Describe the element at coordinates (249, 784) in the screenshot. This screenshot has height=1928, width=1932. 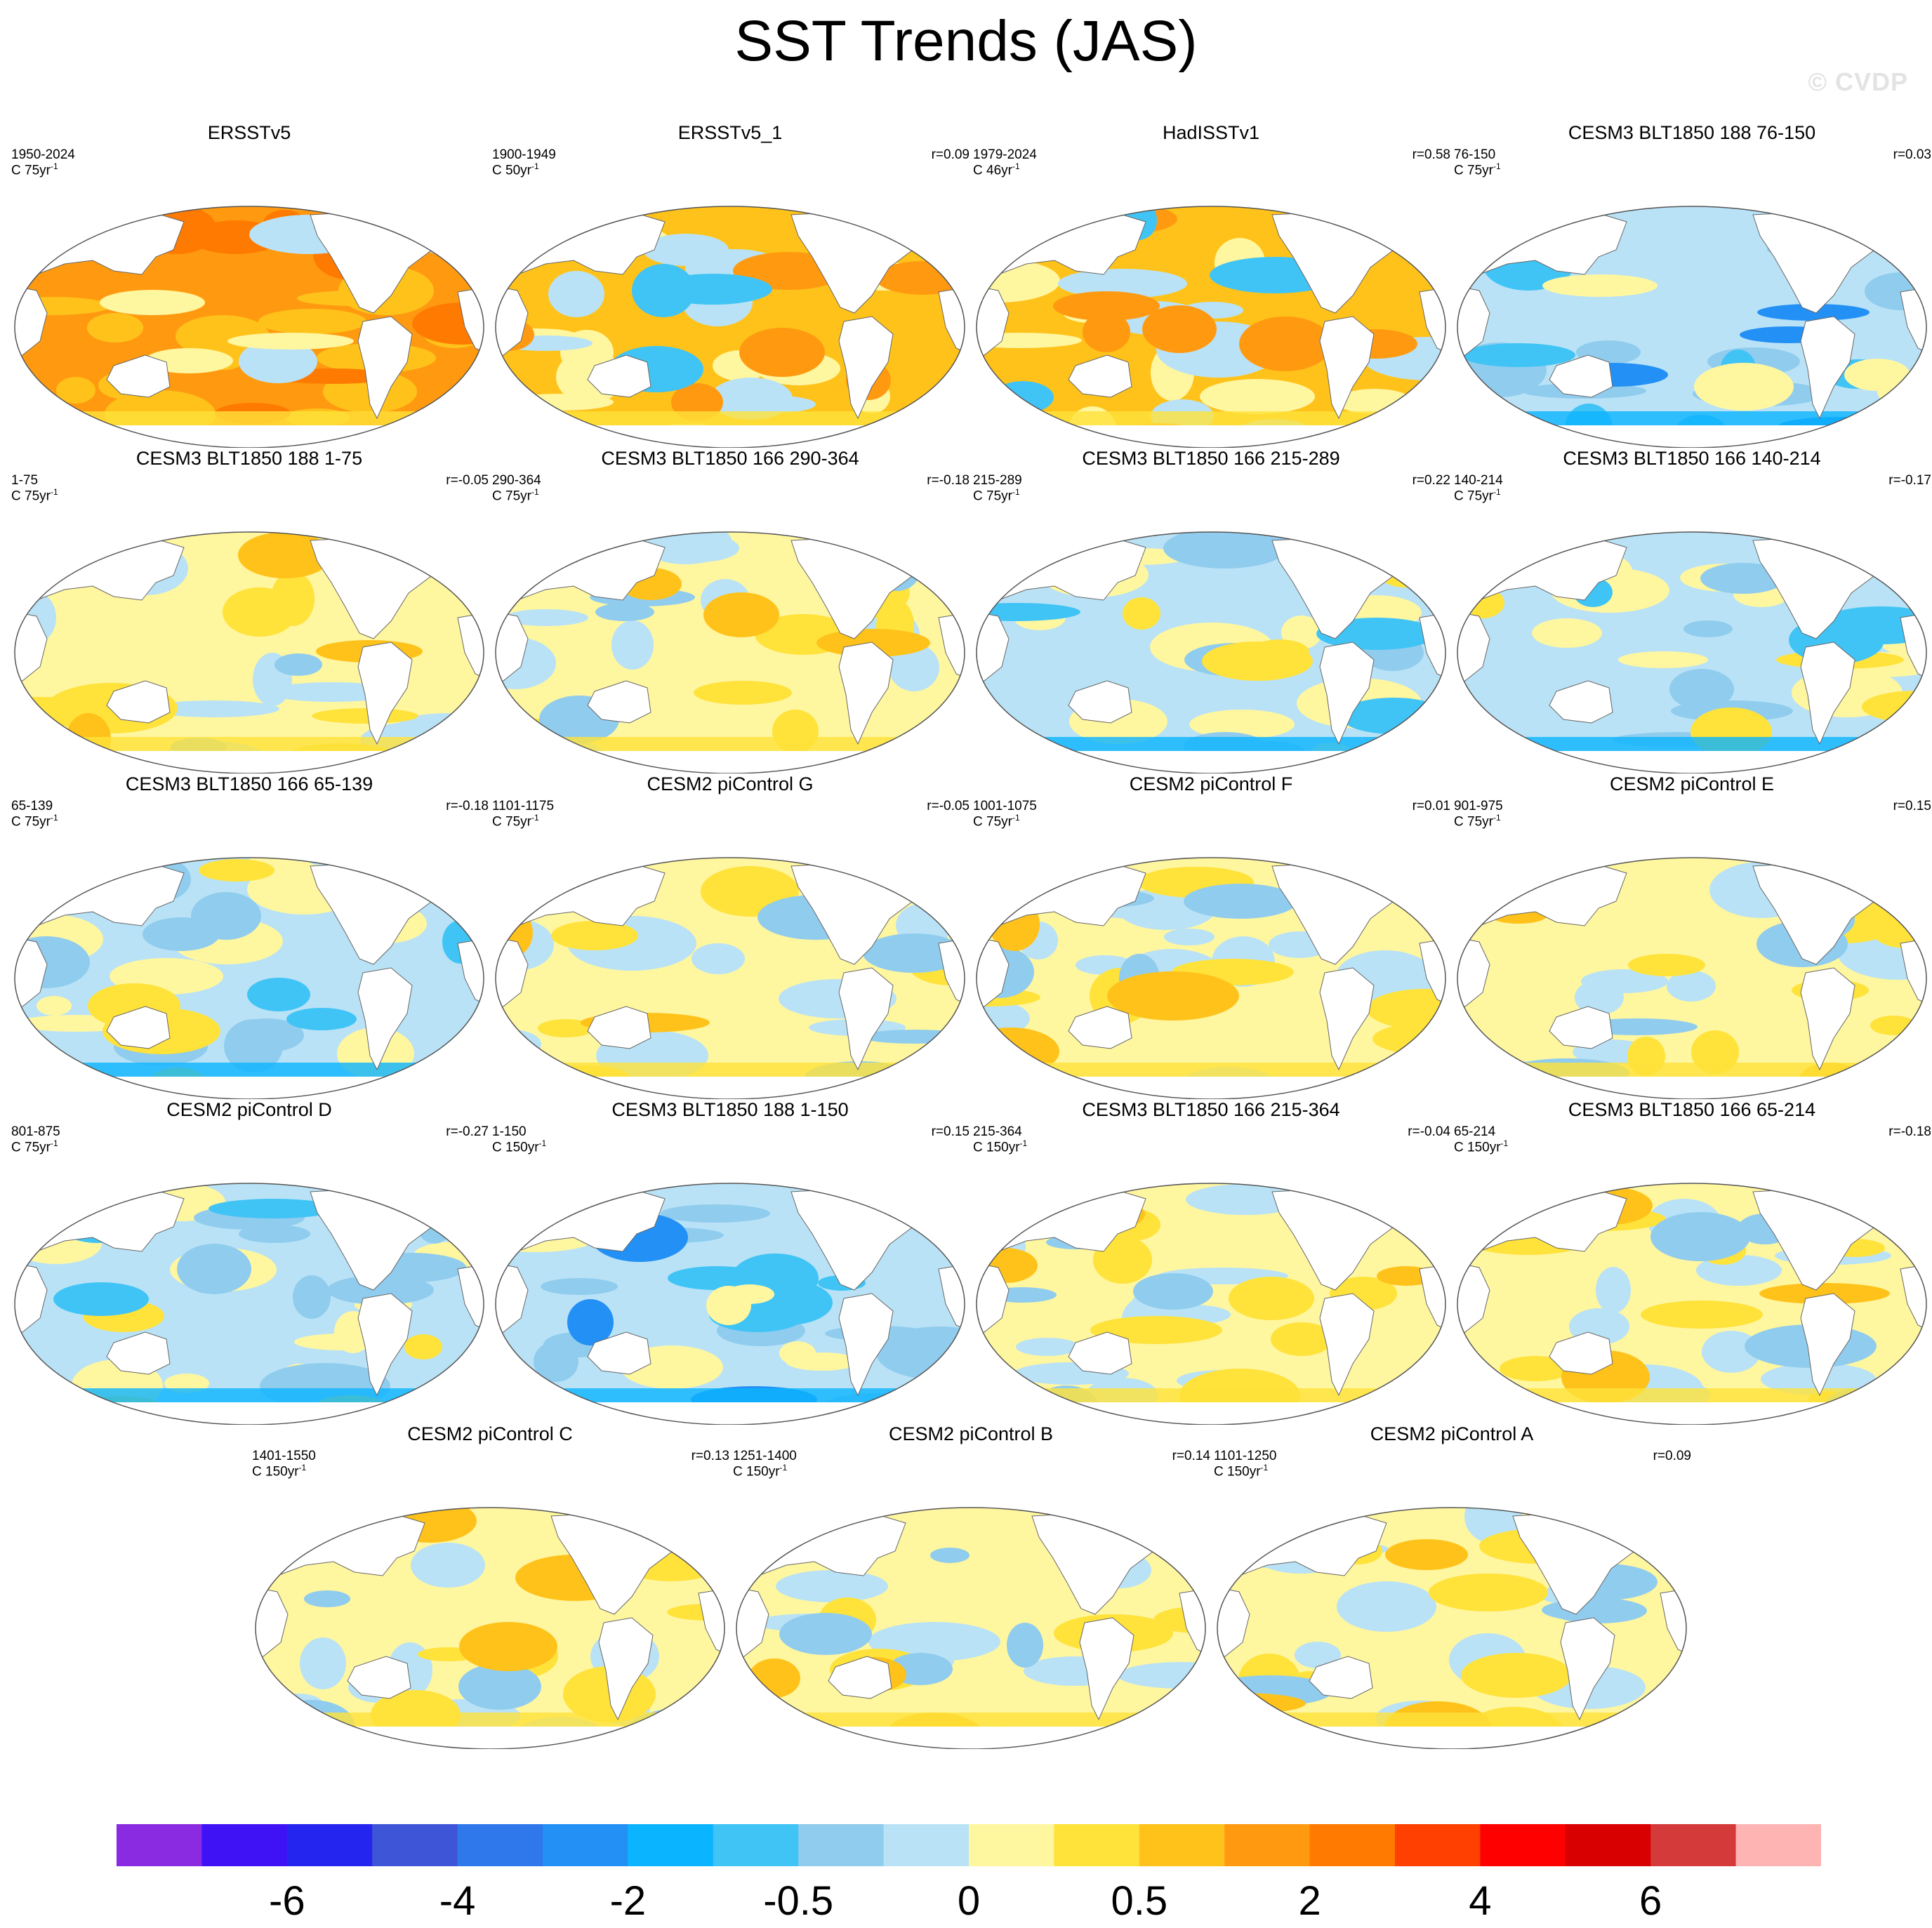
I see `panel-title: CESM3 BLT1850 166 65-139` at that location.